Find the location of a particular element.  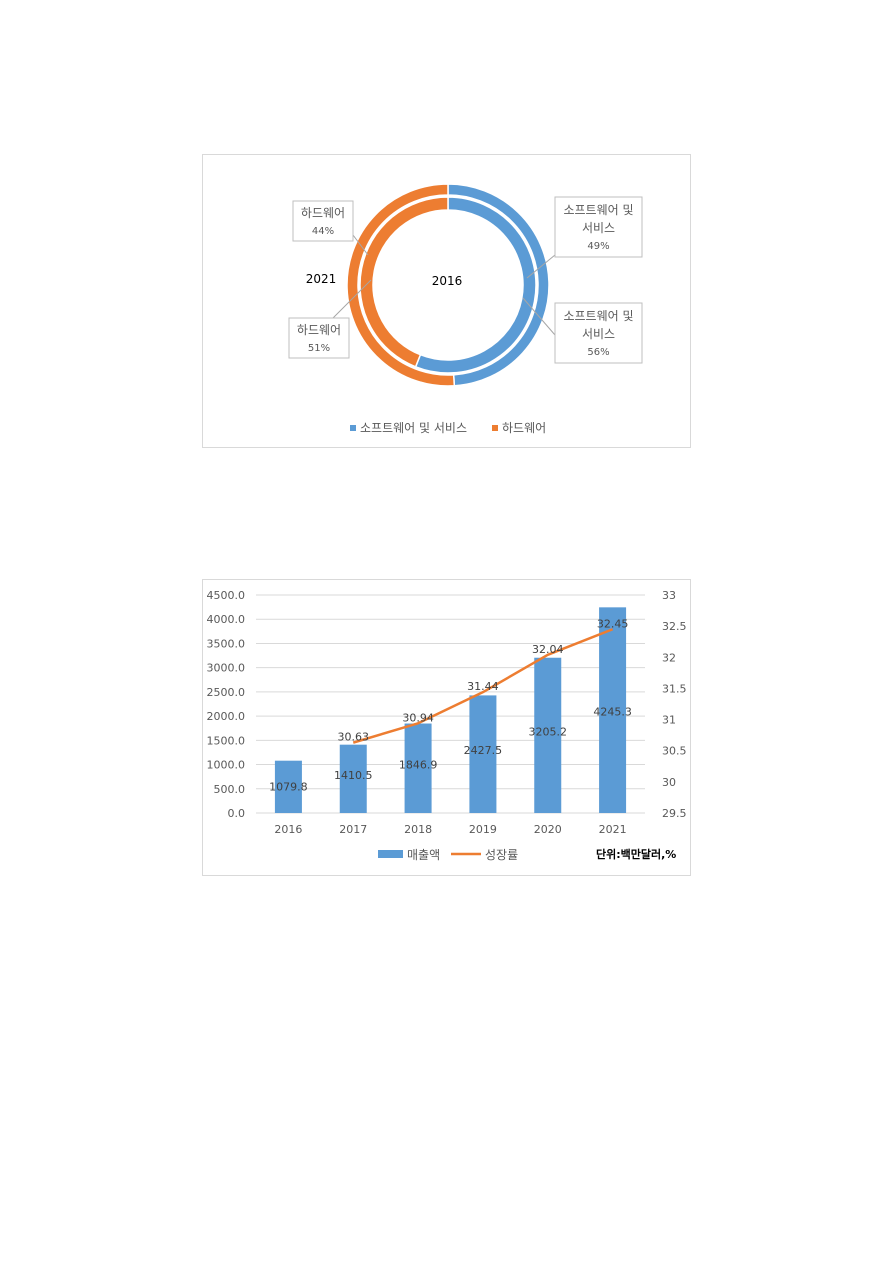

y-left-tick-4: 2000.0 is located at coordinates (226, 716).